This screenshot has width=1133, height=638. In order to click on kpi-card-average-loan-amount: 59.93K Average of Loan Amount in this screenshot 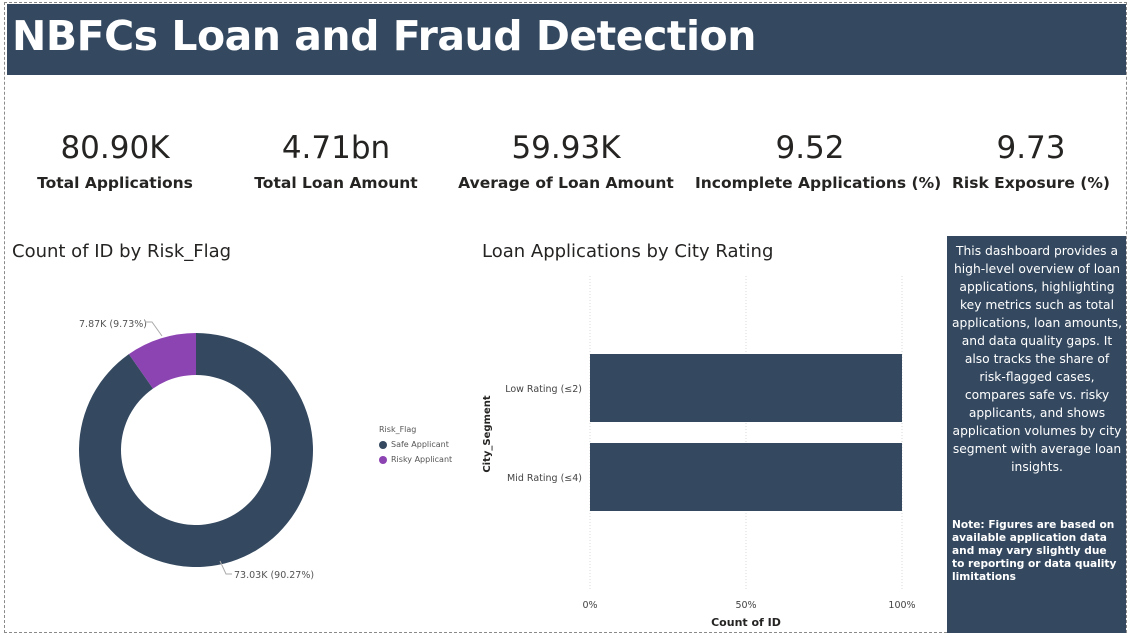, I will do `click(566, 161)`.